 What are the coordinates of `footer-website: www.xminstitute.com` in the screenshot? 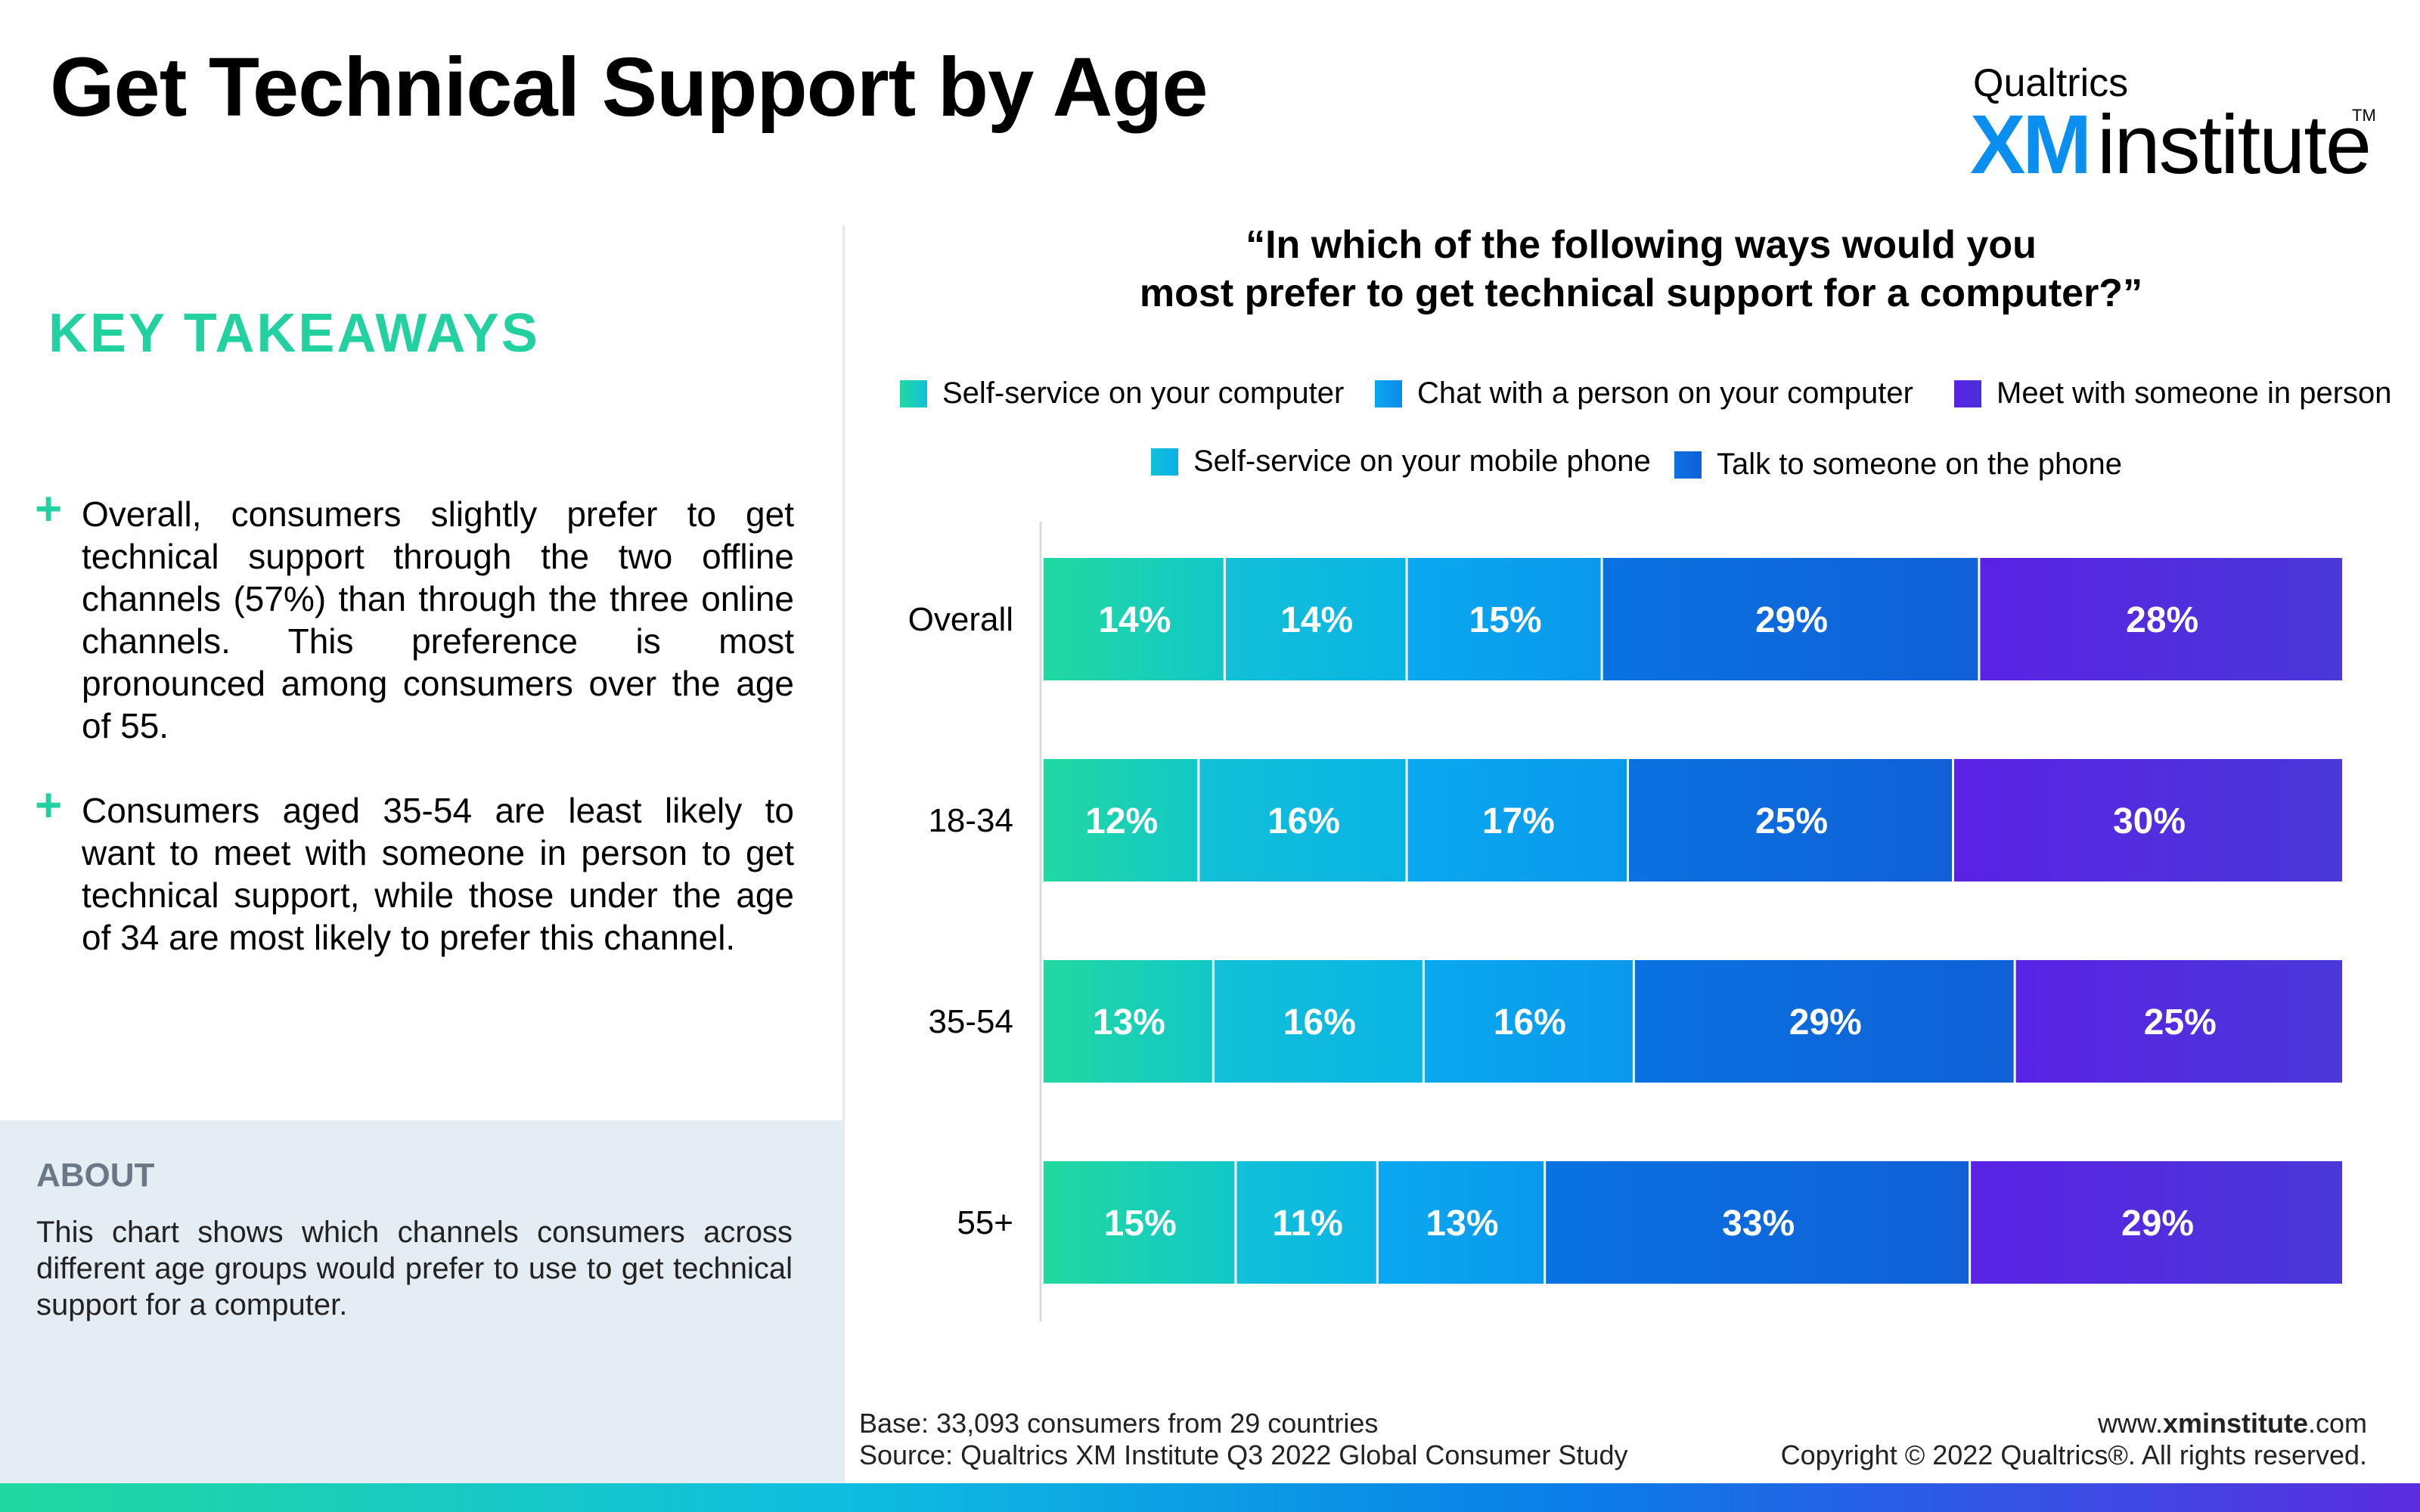 It's located at (2074, 1423).